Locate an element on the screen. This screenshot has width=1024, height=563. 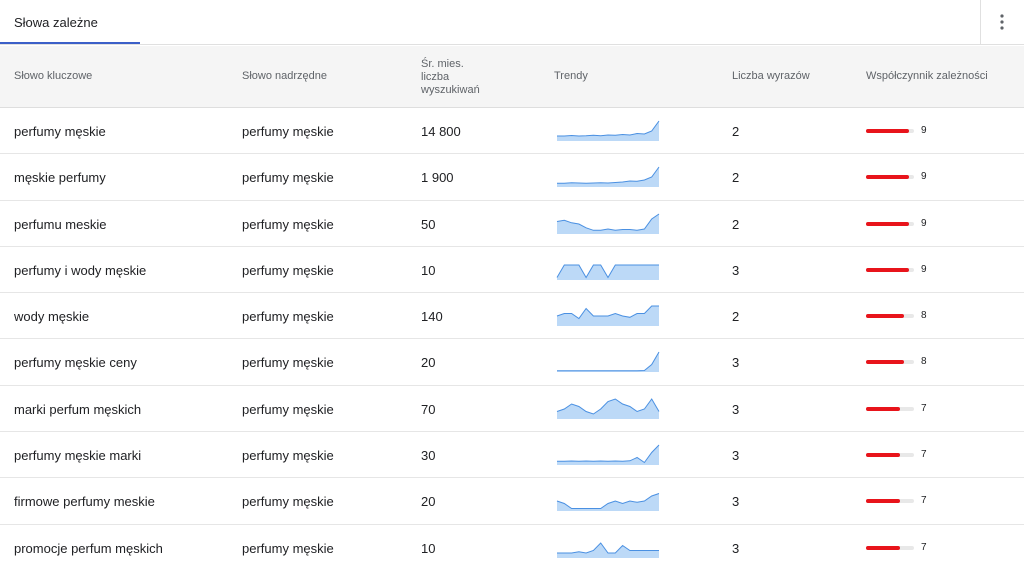
tab-active-indicator is located at coordinates (70, 43).